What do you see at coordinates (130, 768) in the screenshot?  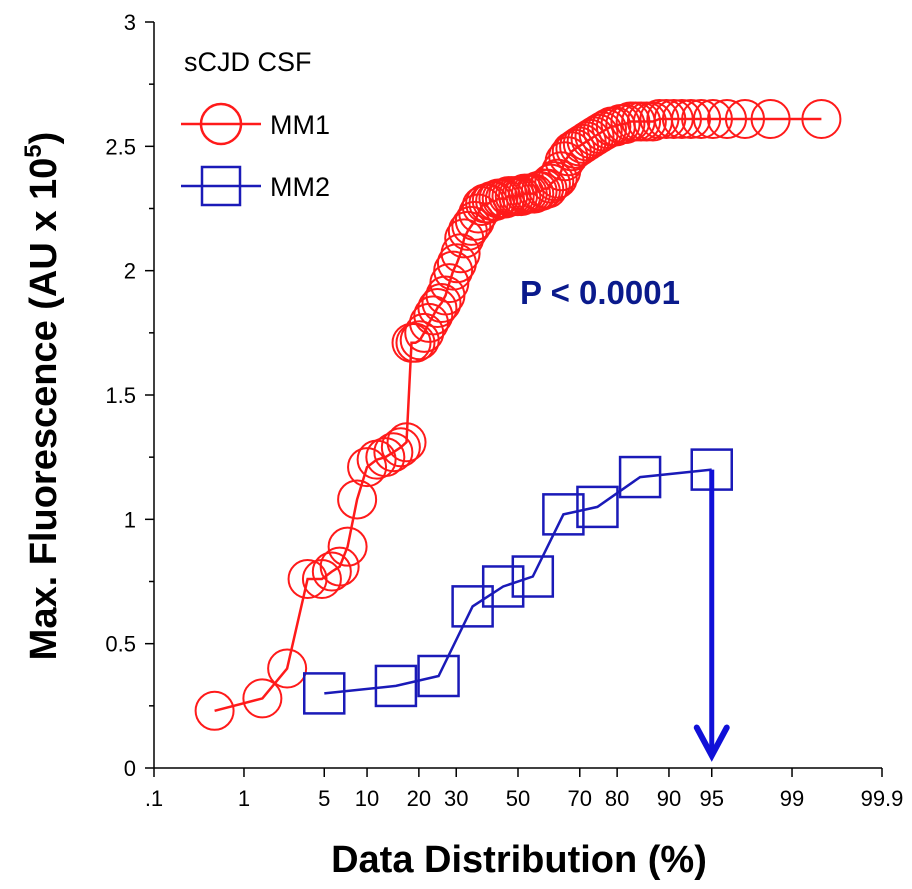 I see `y-tick-label: 0` at bounding box center [130, 768].